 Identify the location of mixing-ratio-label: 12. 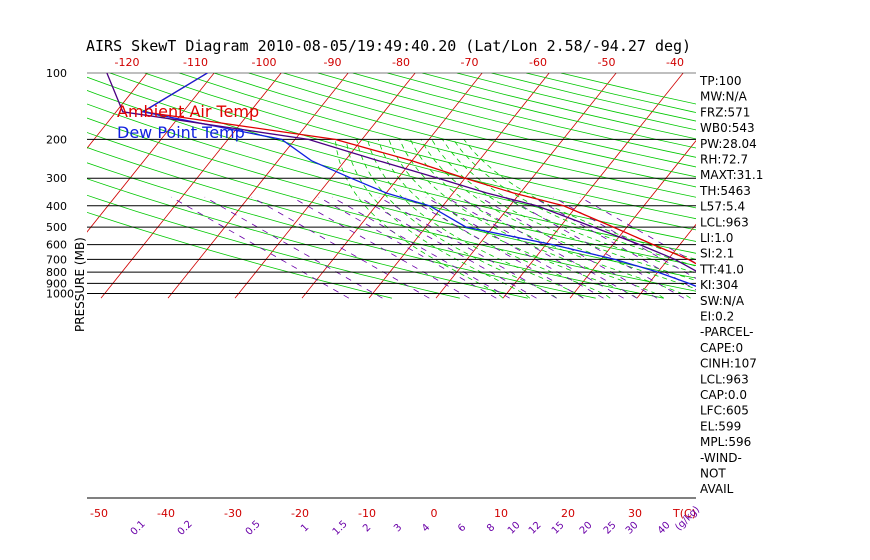
(535, 528).